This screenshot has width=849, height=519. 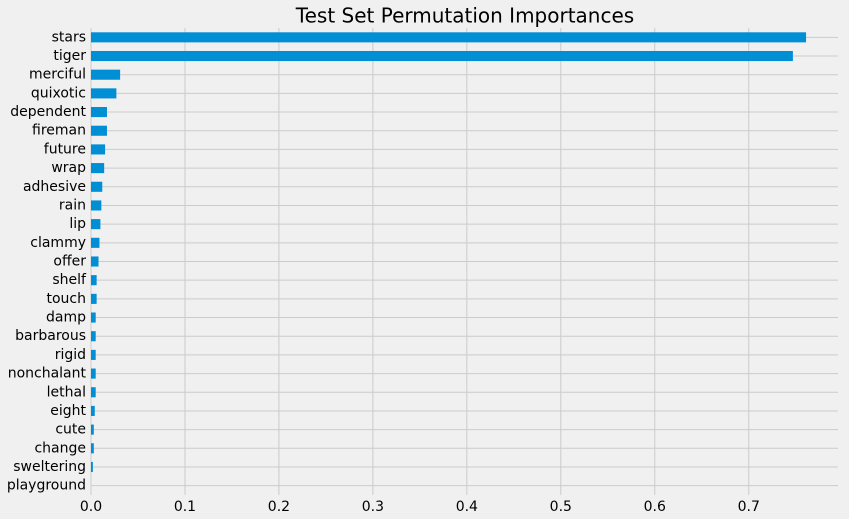 I want to click on x-tick-label: 0.2, so click(x=279, y=507).